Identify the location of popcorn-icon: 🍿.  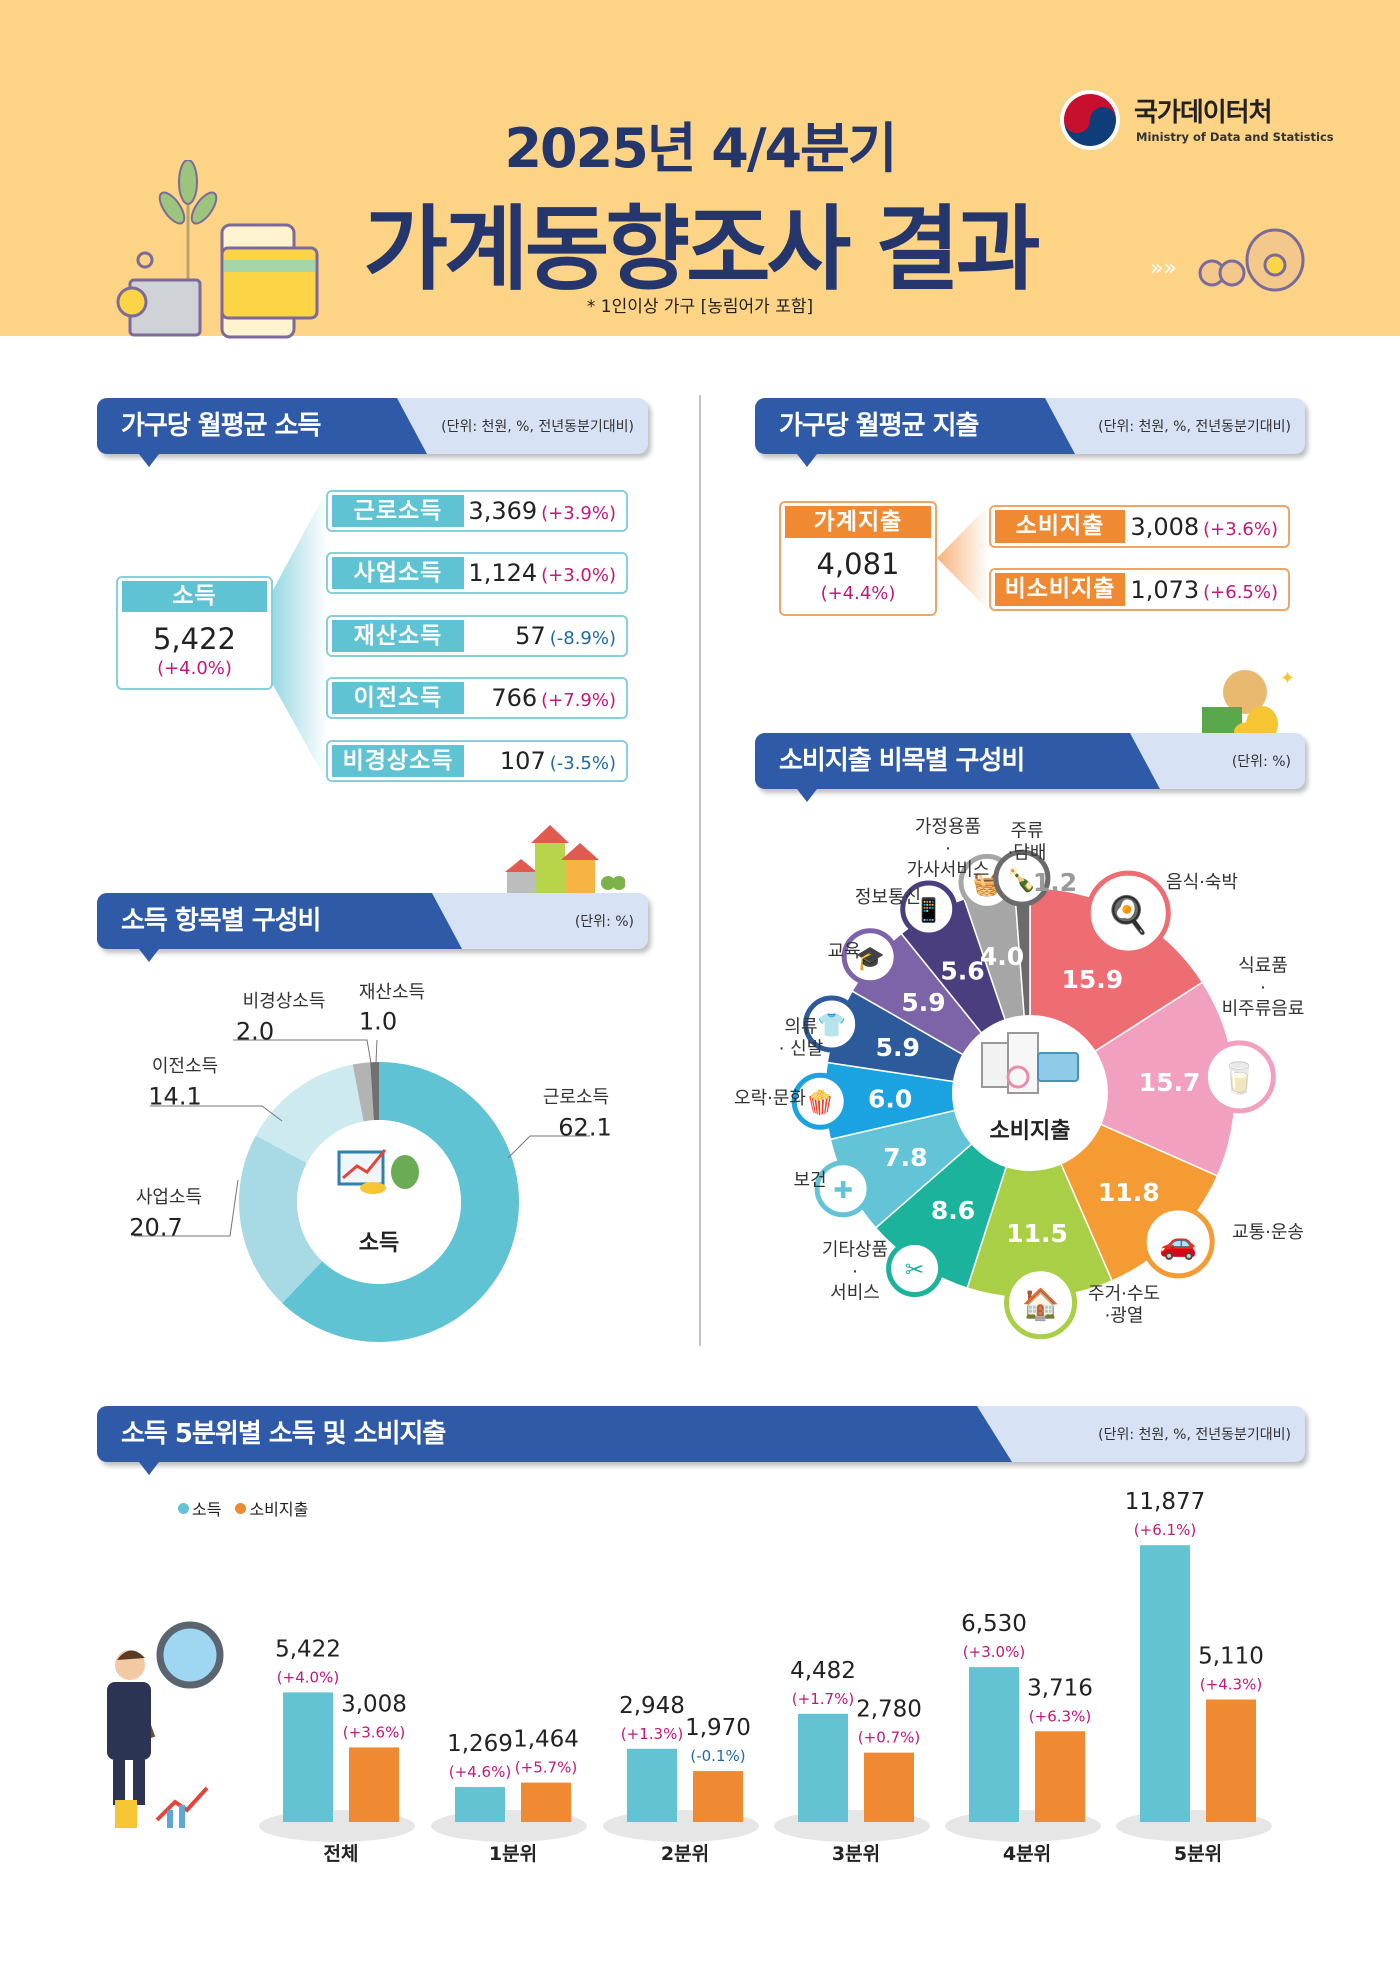
(820, 1101).